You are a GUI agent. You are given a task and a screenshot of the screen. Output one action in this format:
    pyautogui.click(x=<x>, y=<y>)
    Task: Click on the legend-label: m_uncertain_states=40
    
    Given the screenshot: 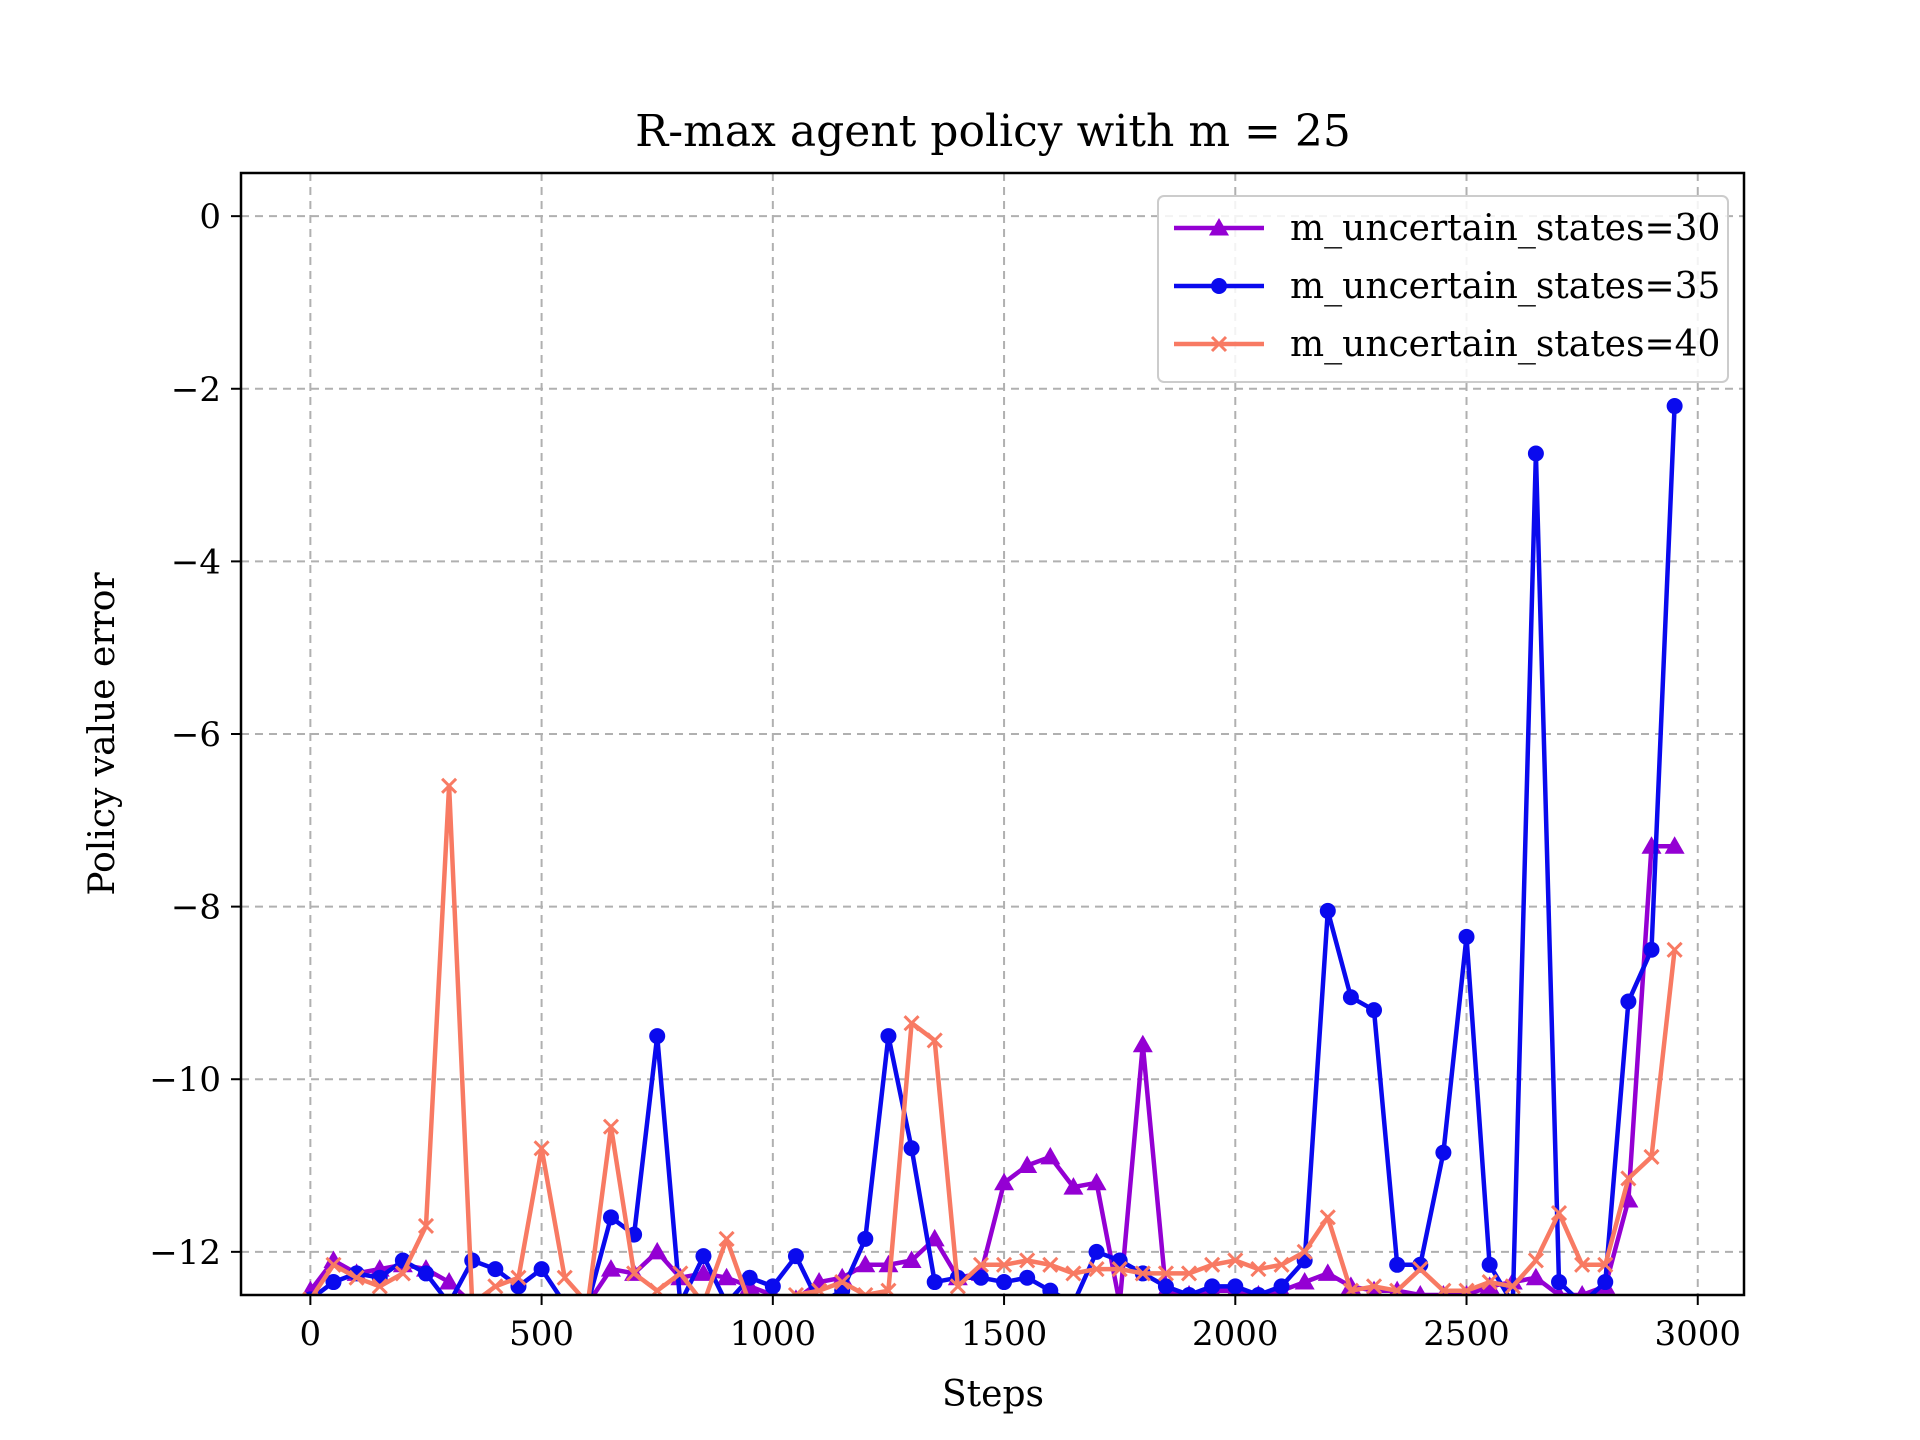 What is the action you would take?
    pyautogui.click(x=1505, y=344)
    